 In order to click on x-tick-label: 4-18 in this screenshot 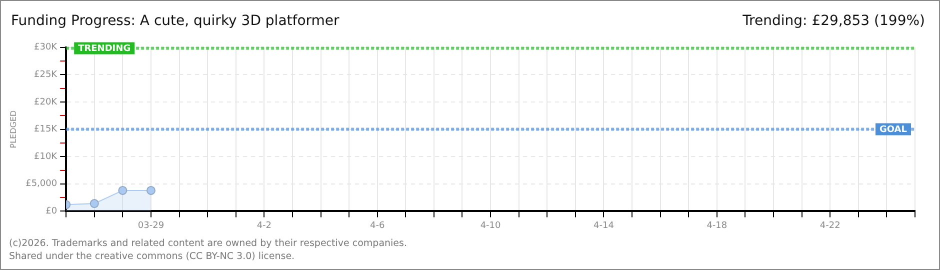, I will do `click(717, 225)`.